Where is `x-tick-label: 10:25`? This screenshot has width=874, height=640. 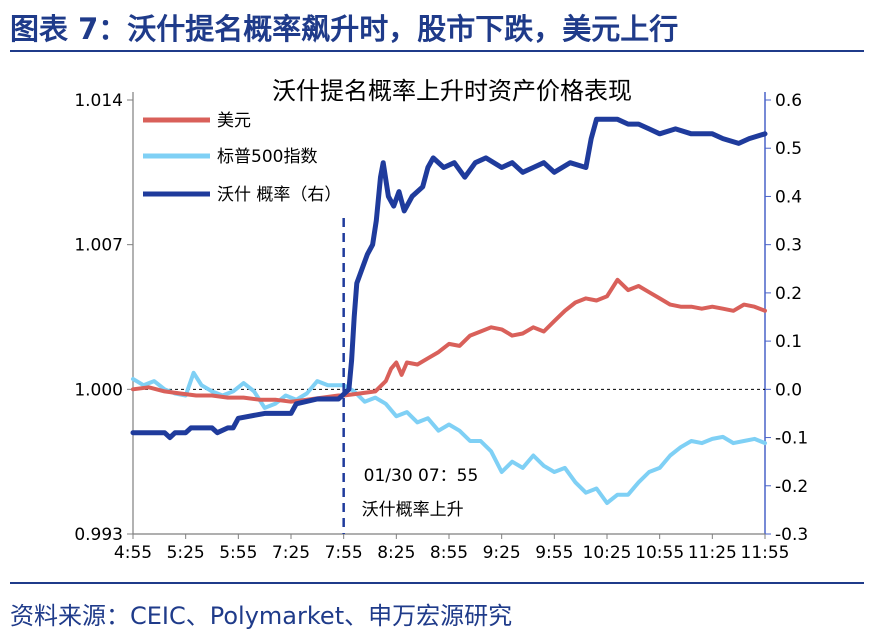
x-tick-label: 10:25 is located at coordinates (607, 553).